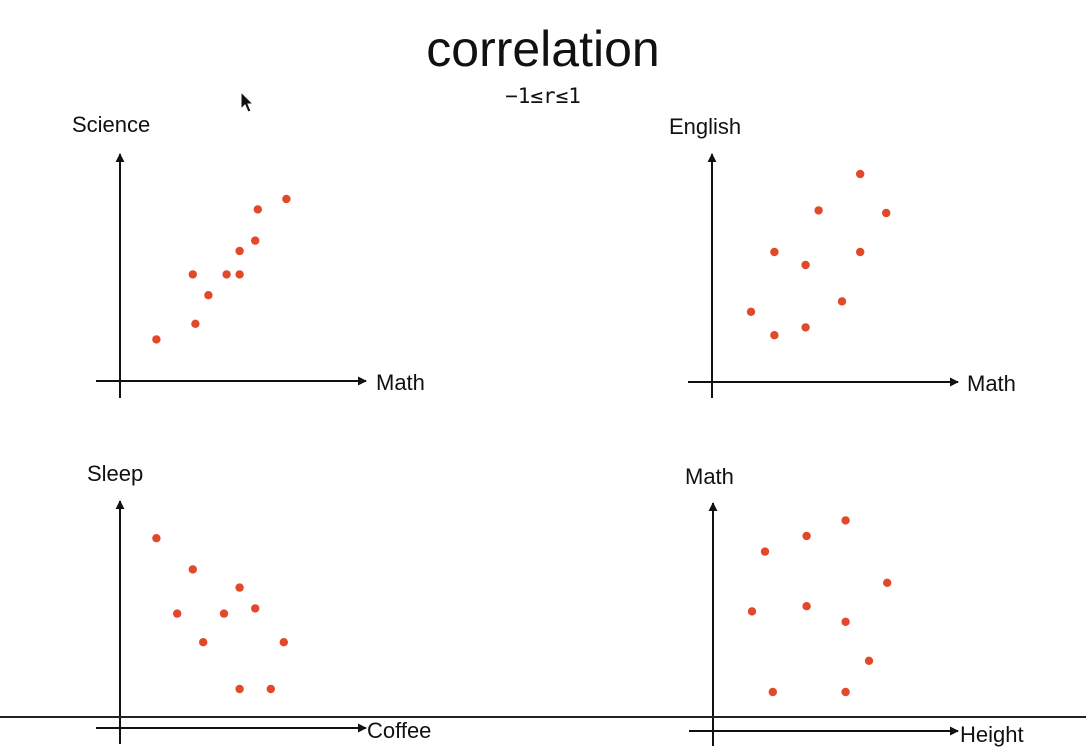  I want to click on y-axis-label: Sleep, so click(115, 473).